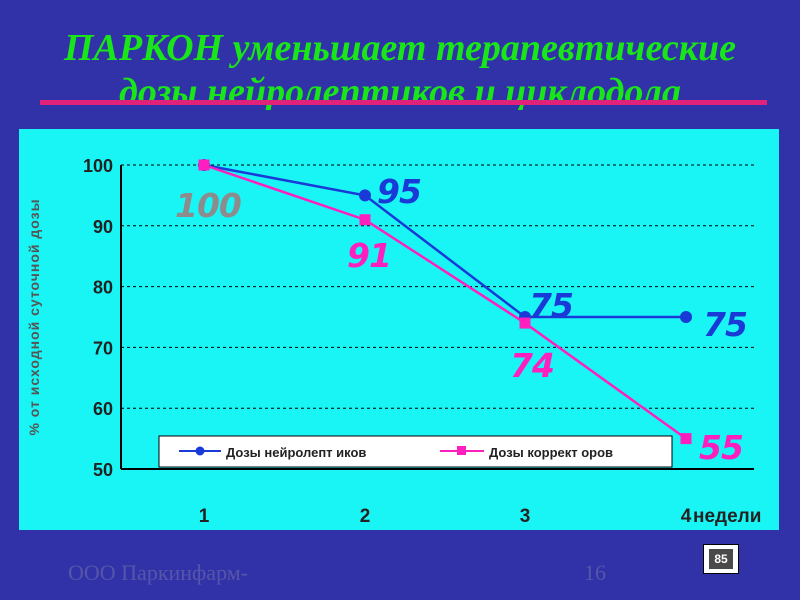  What do you see at coordinates (525, 516) in the screenshot?
I see `x-tick-label-3: 3` at bounding box center [525, 516].